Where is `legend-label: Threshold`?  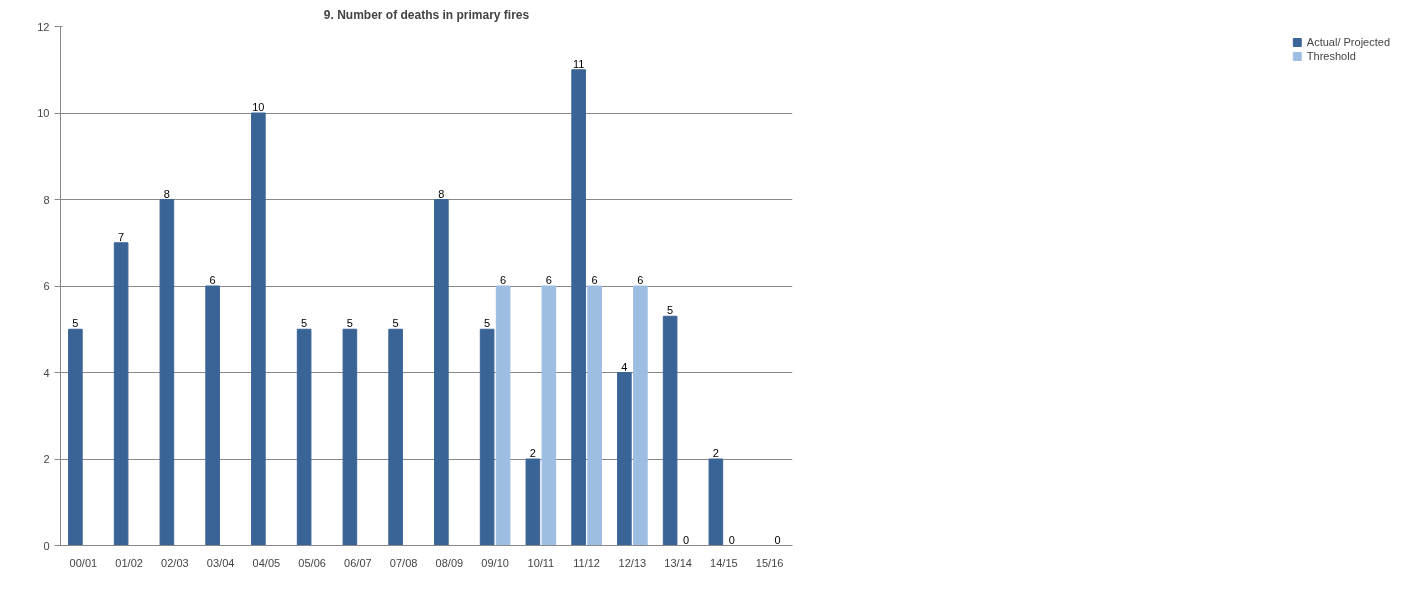
legend-label: Threshold is located at coordinates (1331, 56).